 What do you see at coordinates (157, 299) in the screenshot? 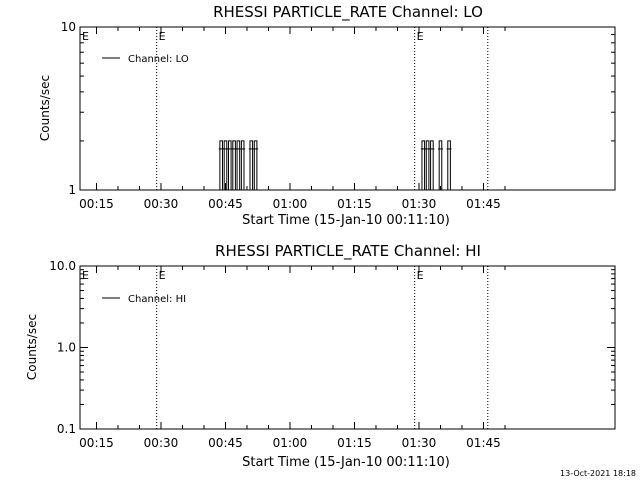
I see `legend-label-hi: Channel: HI` at bounding box center [157, 299].